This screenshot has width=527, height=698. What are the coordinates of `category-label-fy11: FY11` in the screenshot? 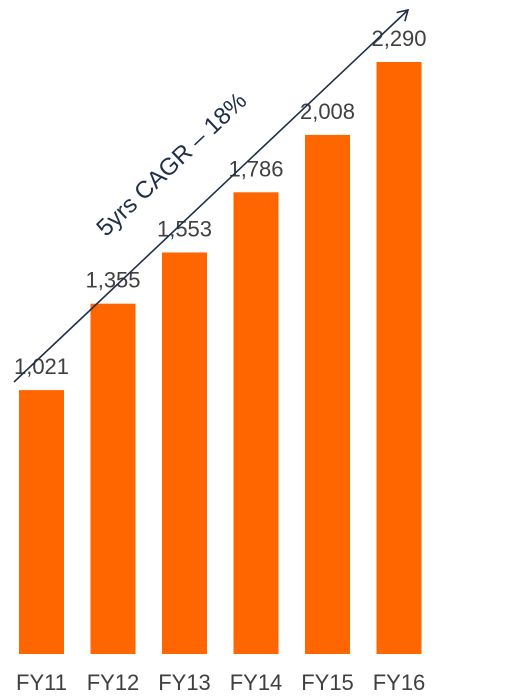 It's located at (41, 682).